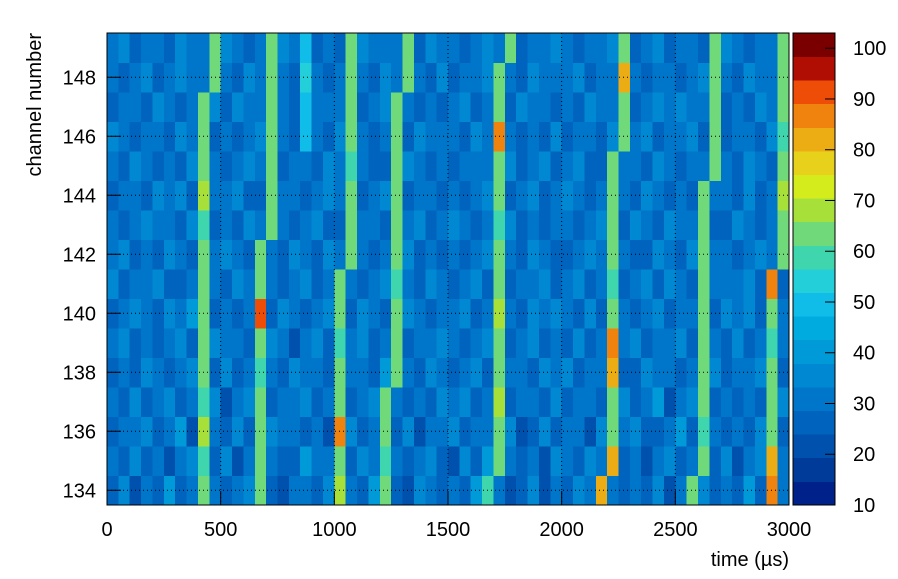  What do you see at coordinates (79, 255) in the screenshot?
I see `y-tick-label: 142` at bounding box center [79, 255].